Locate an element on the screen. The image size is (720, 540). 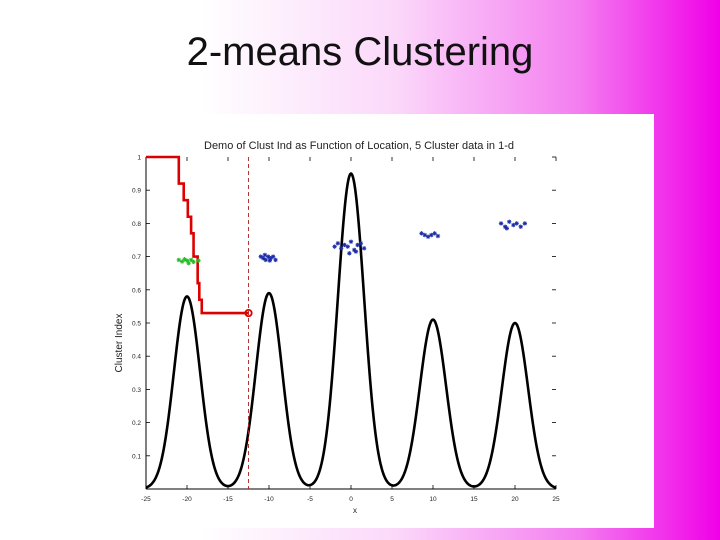
x-tick-label: 0 is located at coordinates (351, 499).